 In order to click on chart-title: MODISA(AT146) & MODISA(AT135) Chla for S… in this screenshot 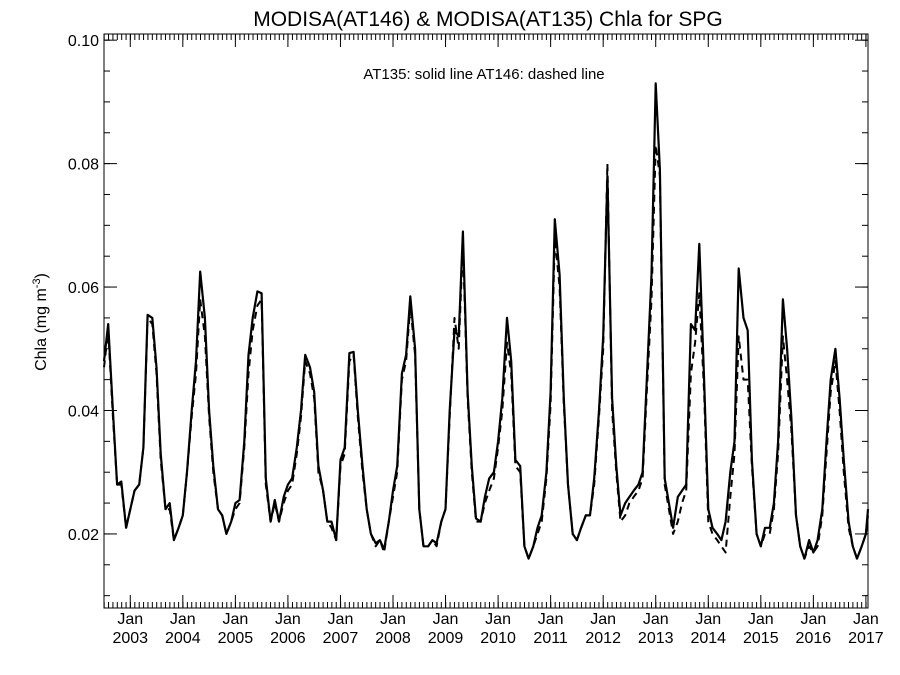, I will do `click(488, 19)`.